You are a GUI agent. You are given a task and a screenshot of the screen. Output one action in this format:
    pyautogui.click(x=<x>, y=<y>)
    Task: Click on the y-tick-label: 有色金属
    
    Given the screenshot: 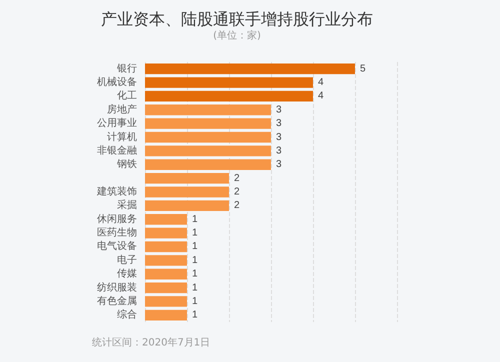 What is the action you would take?
    pyautogui.click(x=117, y=300)
    